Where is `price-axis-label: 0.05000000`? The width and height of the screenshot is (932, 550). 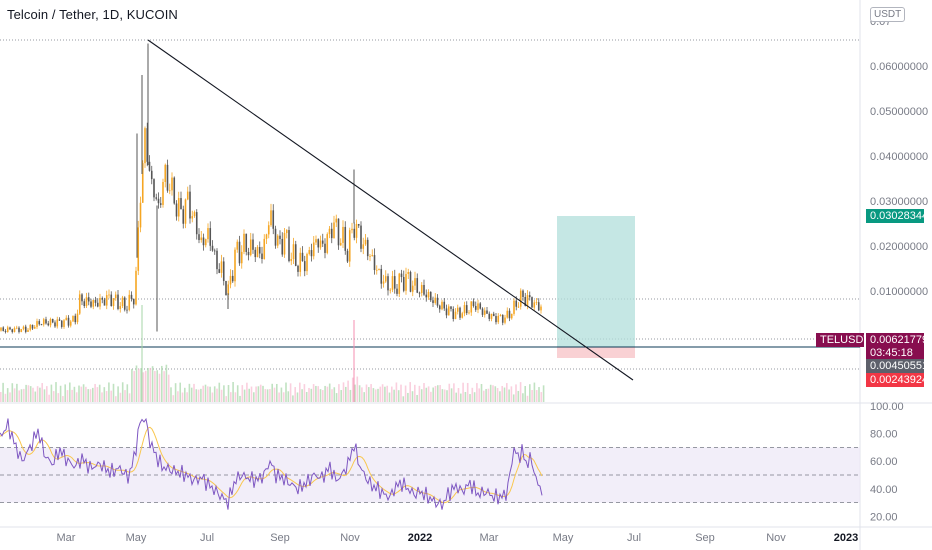 price-axis-label: 0.05000000 is located at coordinates (899, 112).